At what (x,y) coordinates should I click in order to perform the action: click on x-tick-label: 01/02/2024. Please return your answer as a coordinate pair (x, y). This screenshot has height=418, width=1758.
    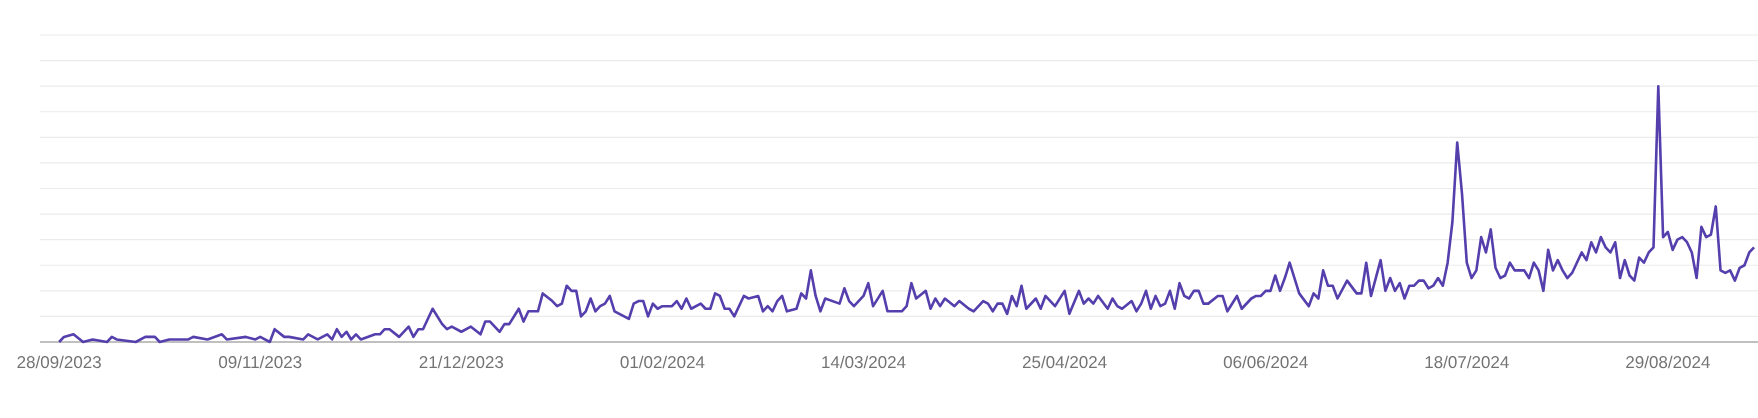
    Looking at the image, I should click on (662, 362).